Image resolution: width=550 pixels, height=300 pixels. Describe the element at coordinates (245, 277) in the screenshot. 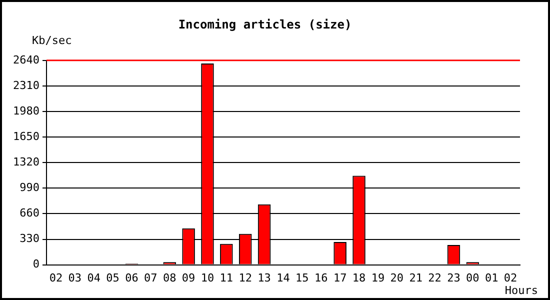

I see `x-tick-label: 12` at that location.